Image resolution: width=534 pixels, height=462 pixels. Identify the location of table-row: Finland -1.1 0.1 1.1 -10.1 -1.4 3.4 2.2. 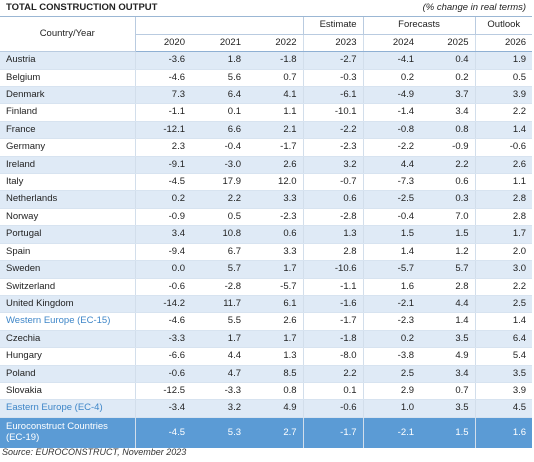
(266, 112).